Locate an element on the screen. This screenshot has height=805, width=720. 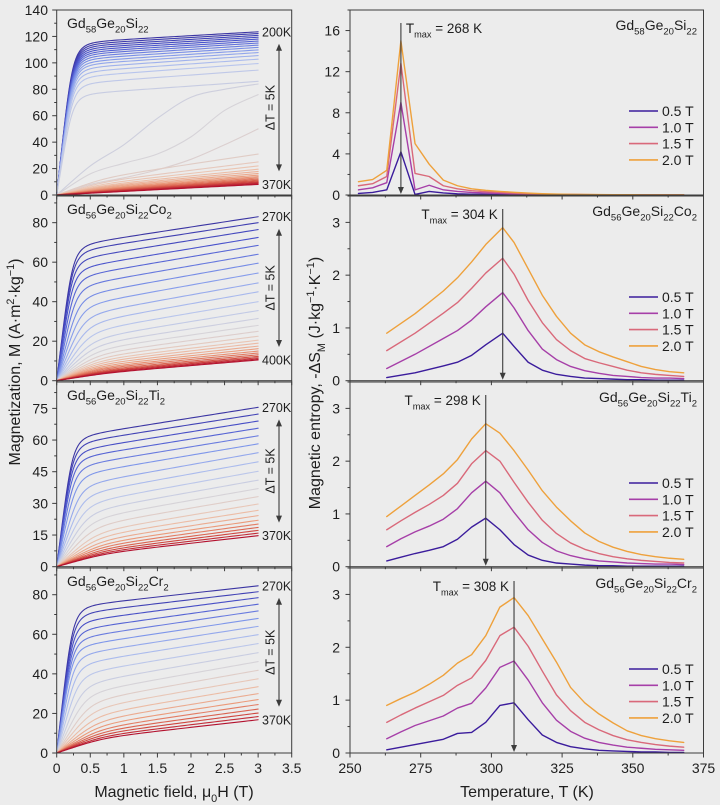
tmax-label: Tmax = 308 K is located at coordinates (471, 588).